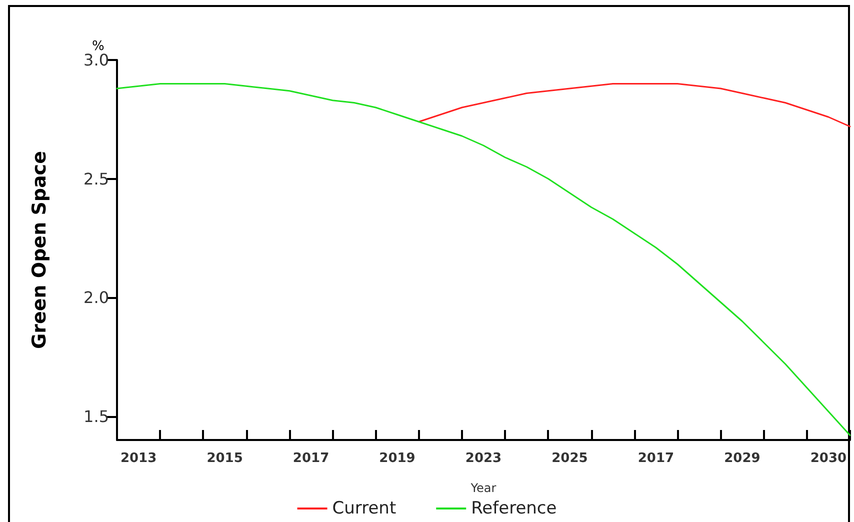  Describe the element at coordinates (138, 458) in the screenshot. I see `x-tick-label: 2013` at that location.